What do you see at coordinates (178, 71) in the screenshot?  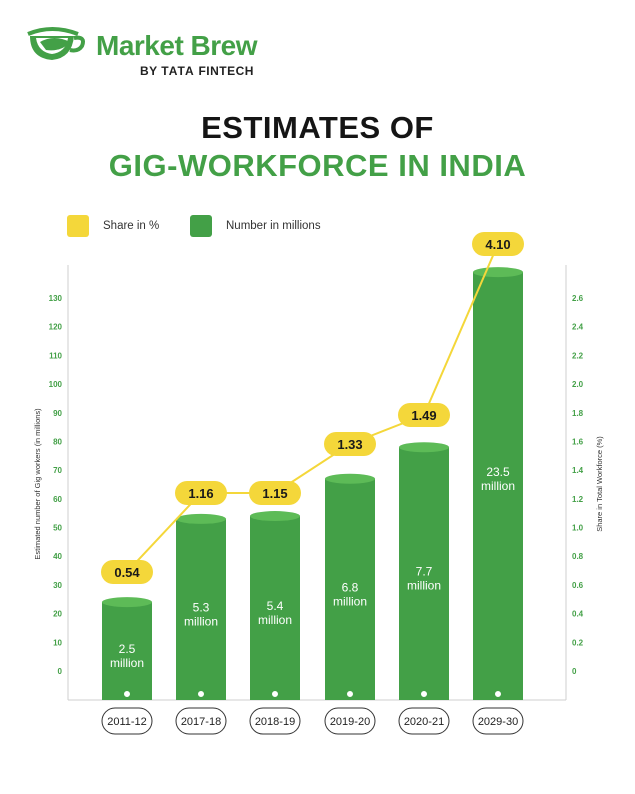 I see `brand-tata: TATA` at bounding box center [178, 71].